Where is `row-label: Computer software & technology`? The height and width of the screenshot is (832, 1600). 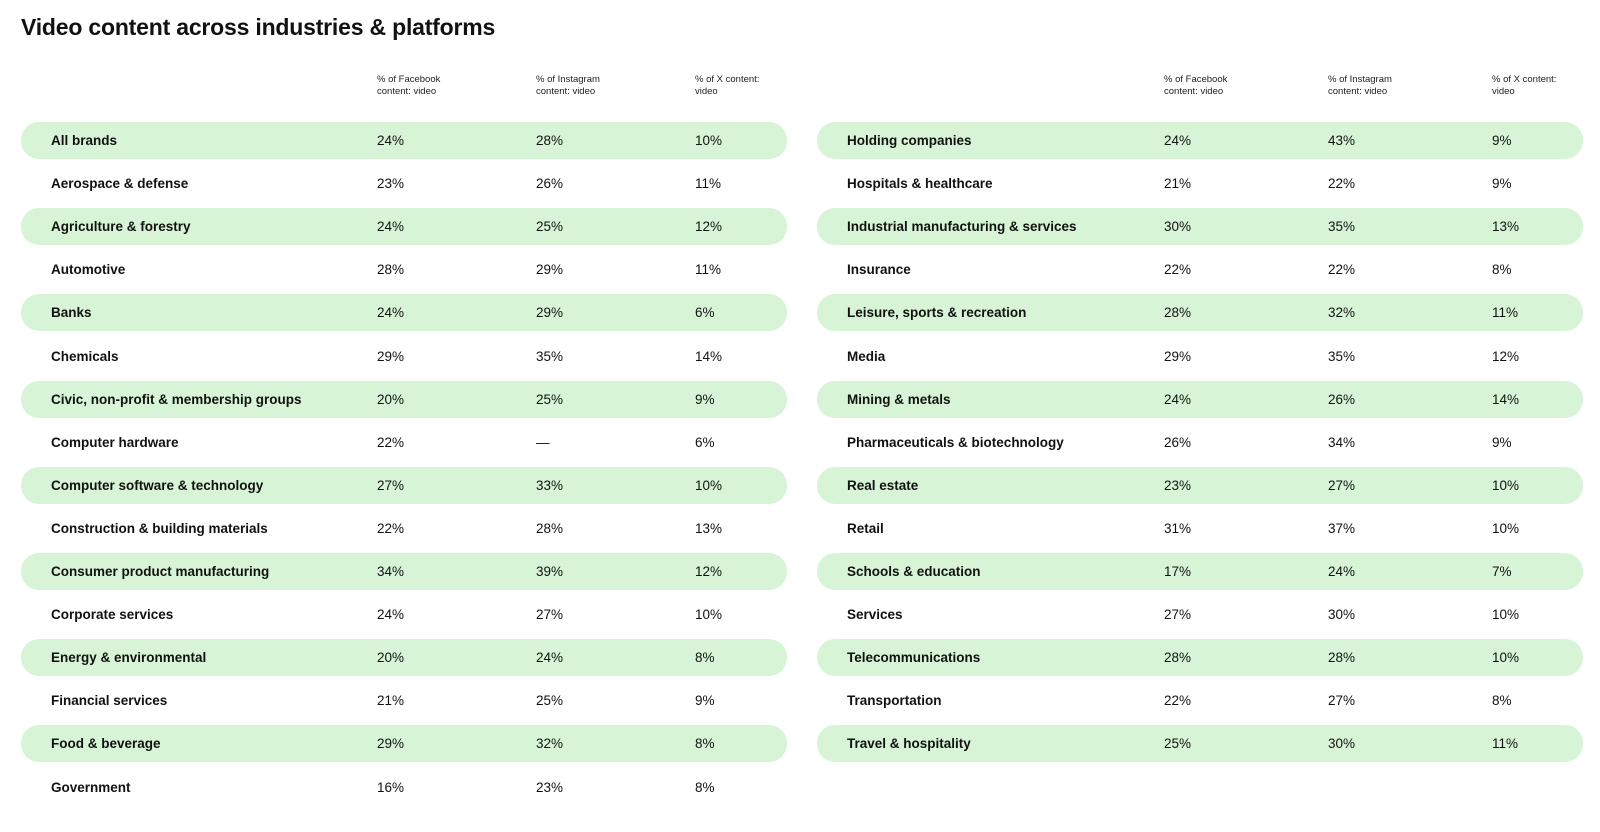
row-label: Computer software & technology is located at coordinates (157, 485).